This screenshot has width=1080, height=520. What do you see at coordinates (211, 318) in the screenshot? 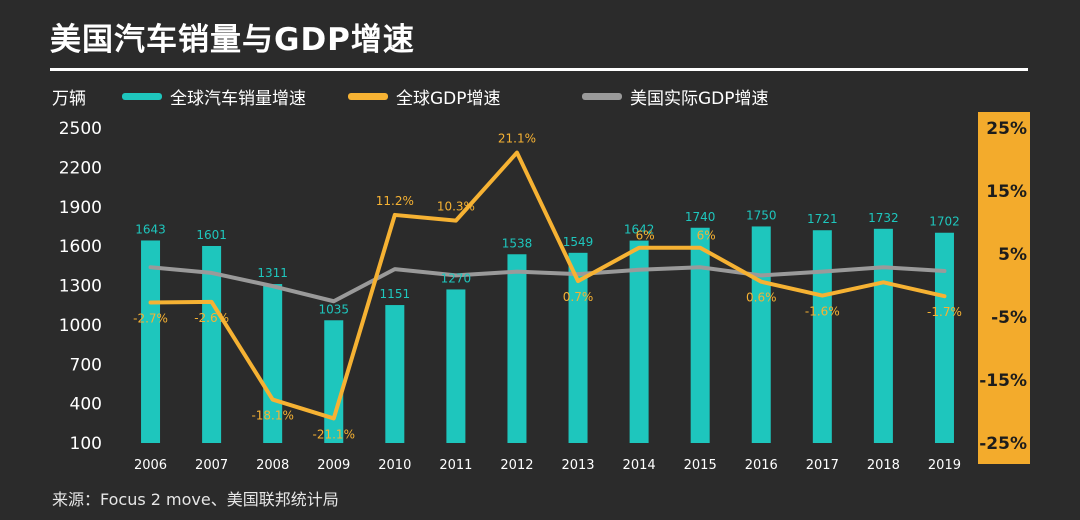
I see `line-label-global-gdp: -2.6%` at bounding box center [211, 318].